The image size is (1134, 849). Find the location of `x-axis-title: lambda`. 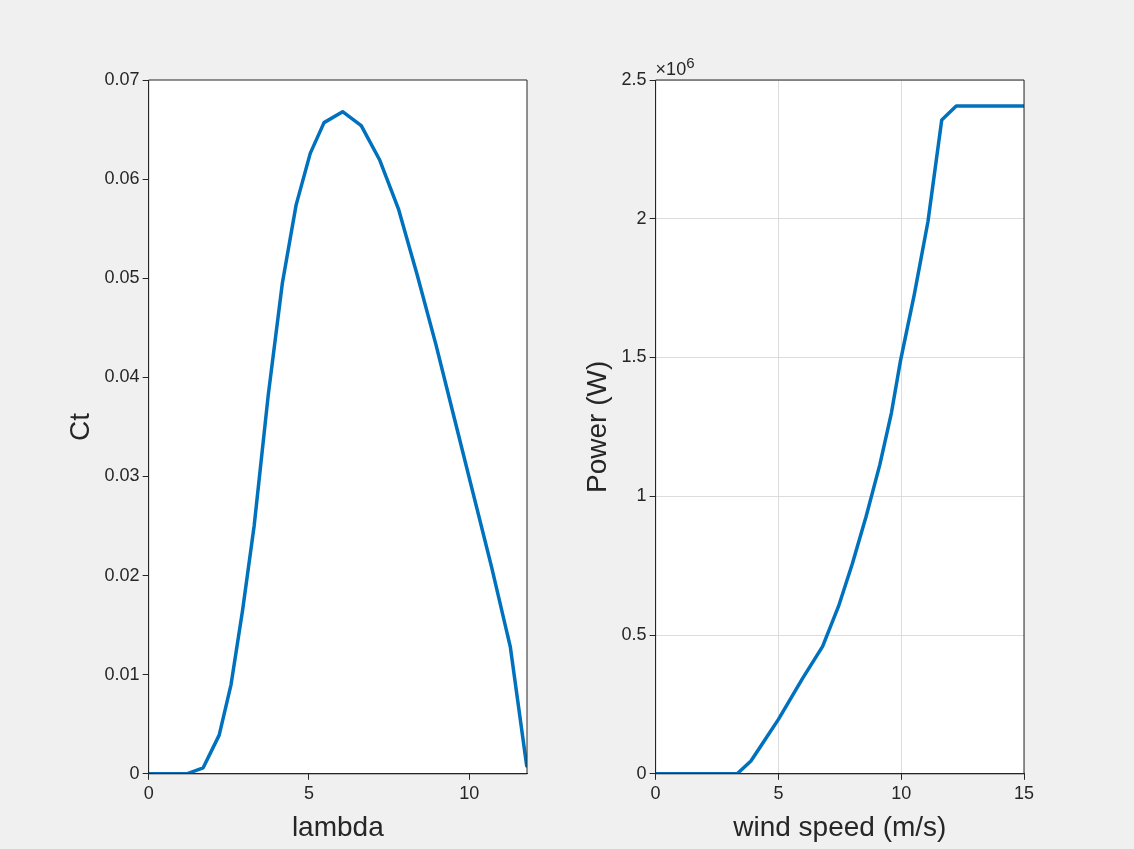

x-axis-title: lambda is located at coordinates (338, 826).